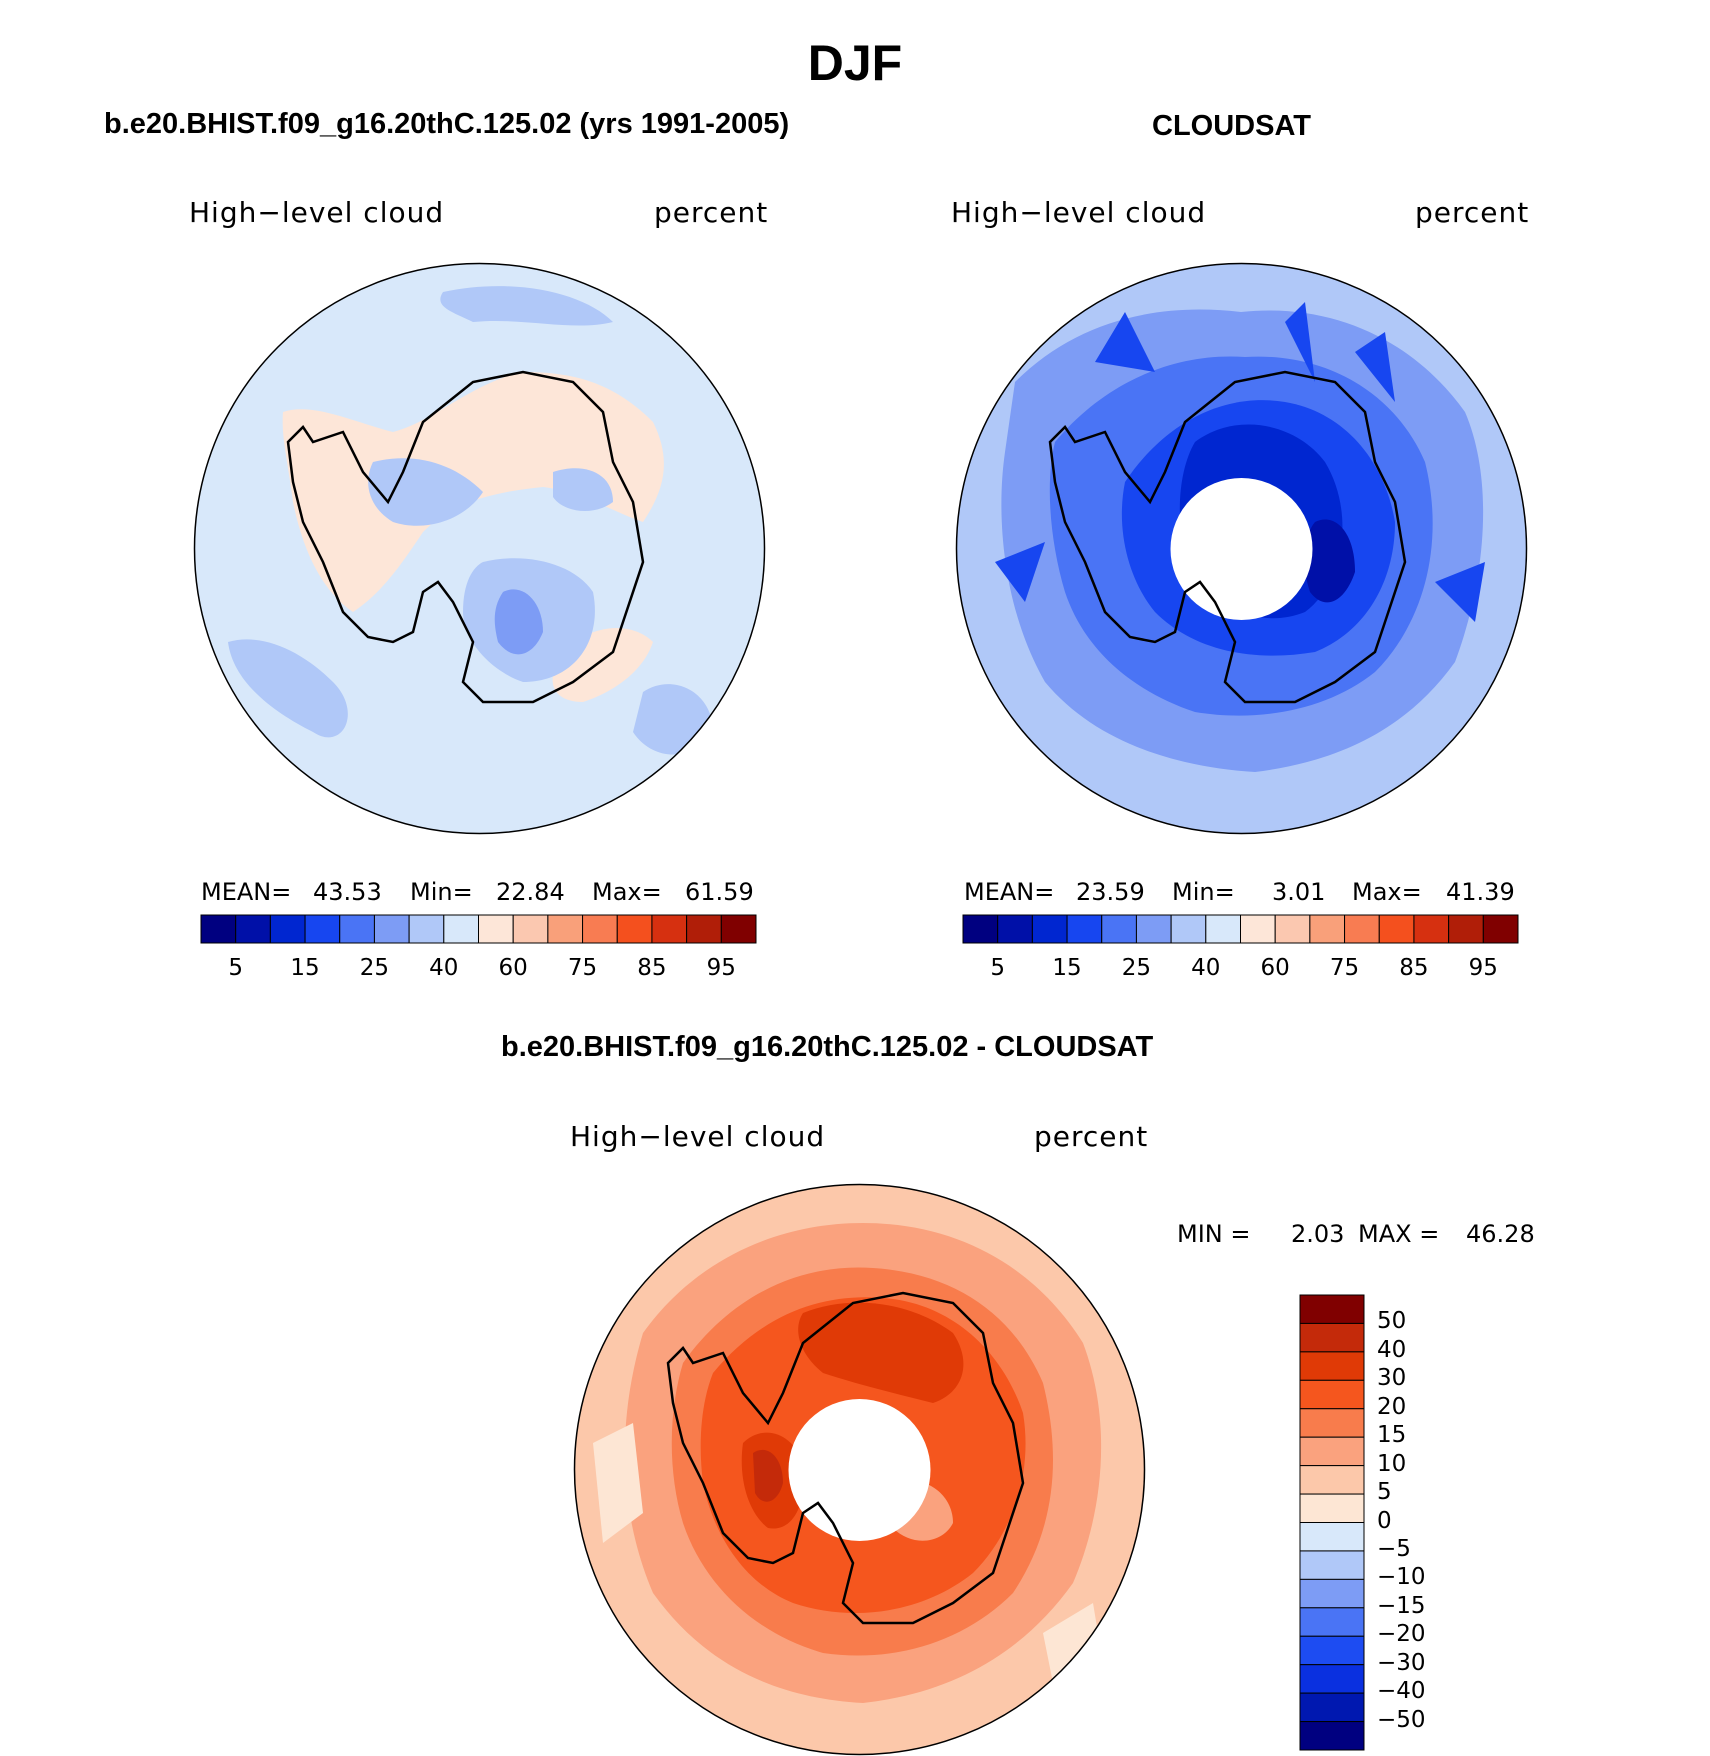 The width and height of the screenshot is (1710, 1756). What do you see at coordinates (698, 1136) in the screenshot?
I see `diff-variable-label: High−level cloud` at bounding box center [698, 1136].